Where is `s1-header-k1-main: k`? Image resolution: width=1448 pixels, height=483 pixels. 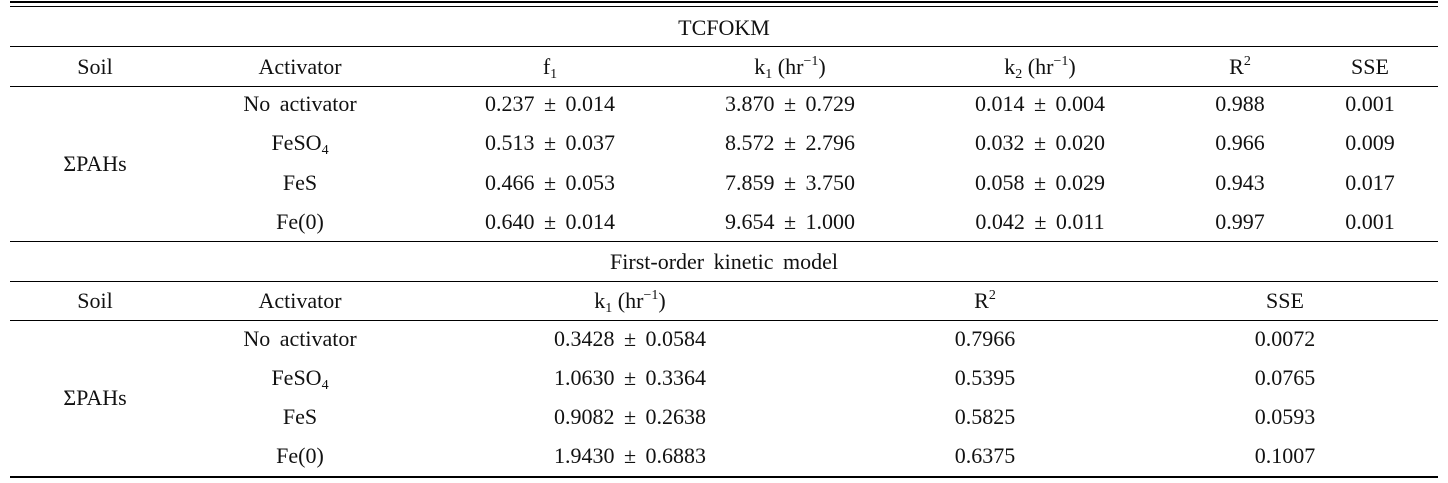
s1-header-k1-main: k is located at coordinates (760, 66).